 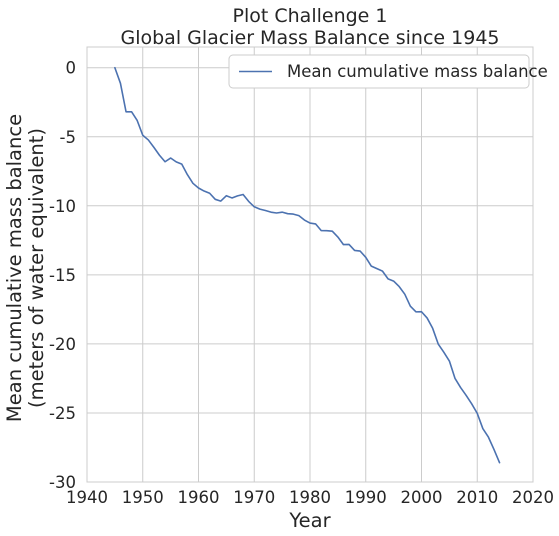 What do you see at coordinates (254, 497) in the screenshot?
I see `x-tick-label: 1970` at bounding box center [254, 497].